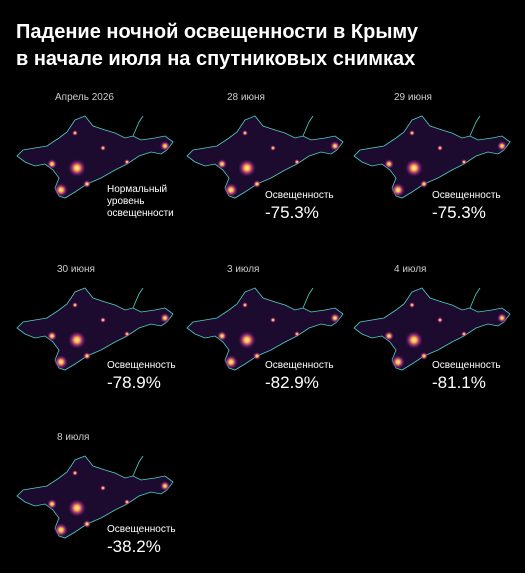 The image size is (525, 573). What do you see at coordinates (84, 97) in the screenshot?
I see `panel-date: Апрель 2026` at bounding box center [84, 97].